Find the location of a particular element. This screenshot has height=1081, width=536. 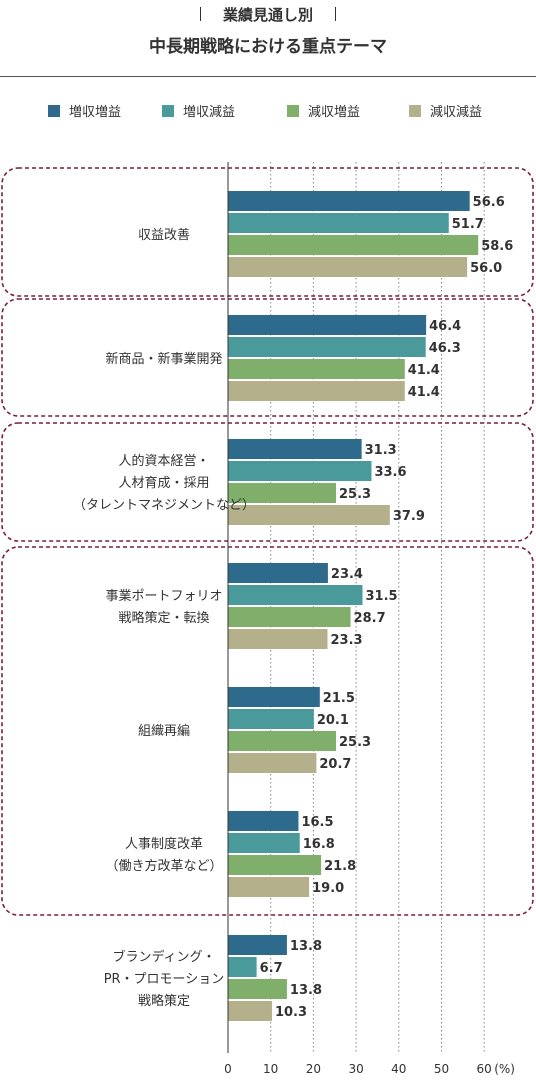

category-label: PR・プロモーション is located at coordinates (164, 979).